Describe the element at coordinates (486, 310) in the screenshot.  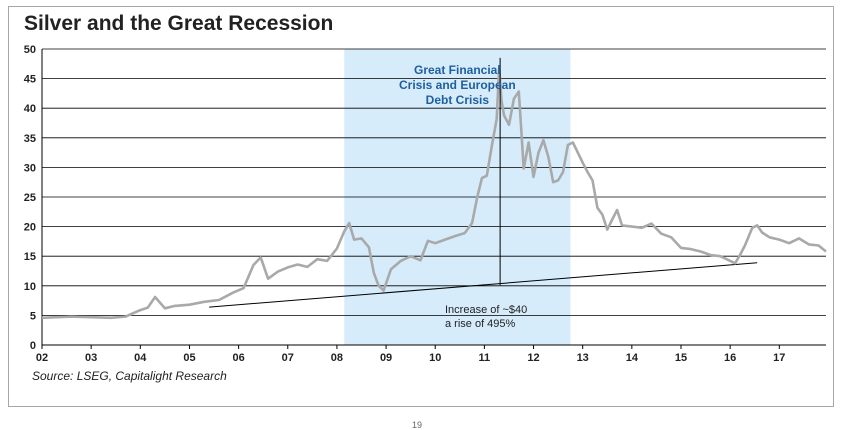
I see `increase-note-line: Increase of ~$40` at that location.